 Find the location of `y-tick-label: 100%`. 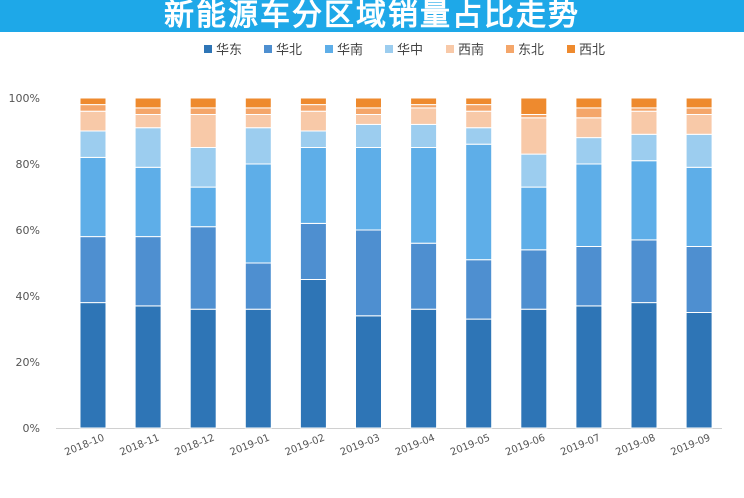

y-tick-label: 100% is located at coordinates (24, 98).